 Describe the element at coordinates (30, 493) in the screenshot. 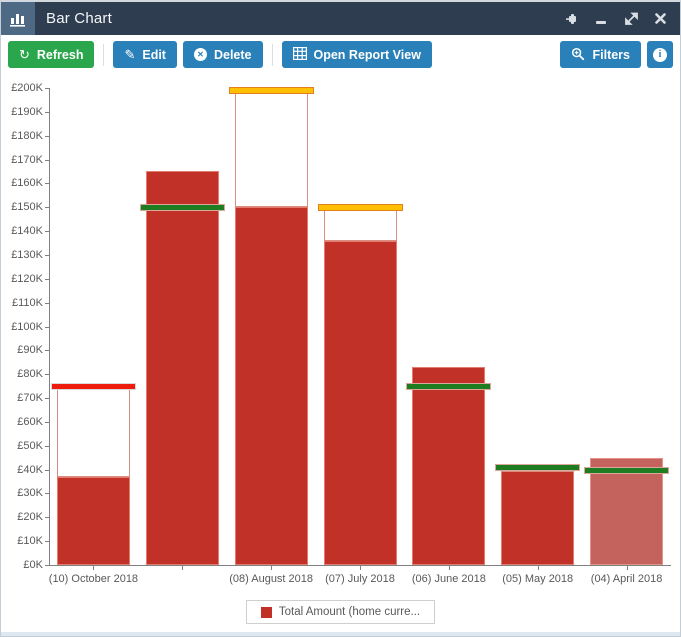

I see `y-axis-label: £30K` at that location.